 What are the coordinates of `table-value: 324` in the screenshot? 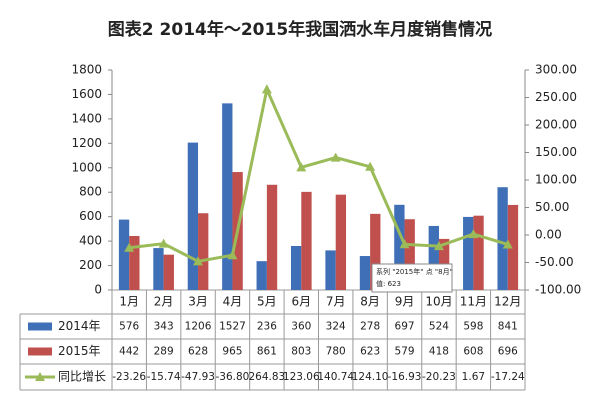 It's located at (336, 327).